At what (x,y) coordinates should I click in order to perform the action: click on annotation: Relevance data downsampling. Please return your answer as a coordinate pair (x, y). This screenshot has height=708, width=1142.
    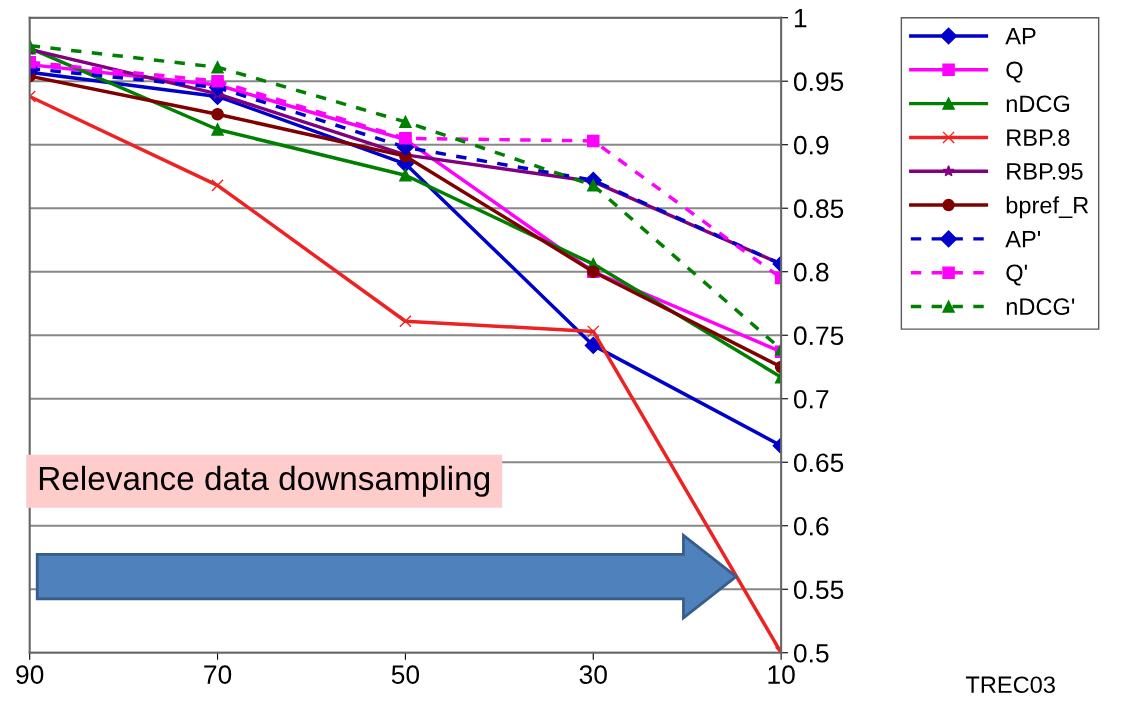
    Looking at the image, I should click on (264, 481).